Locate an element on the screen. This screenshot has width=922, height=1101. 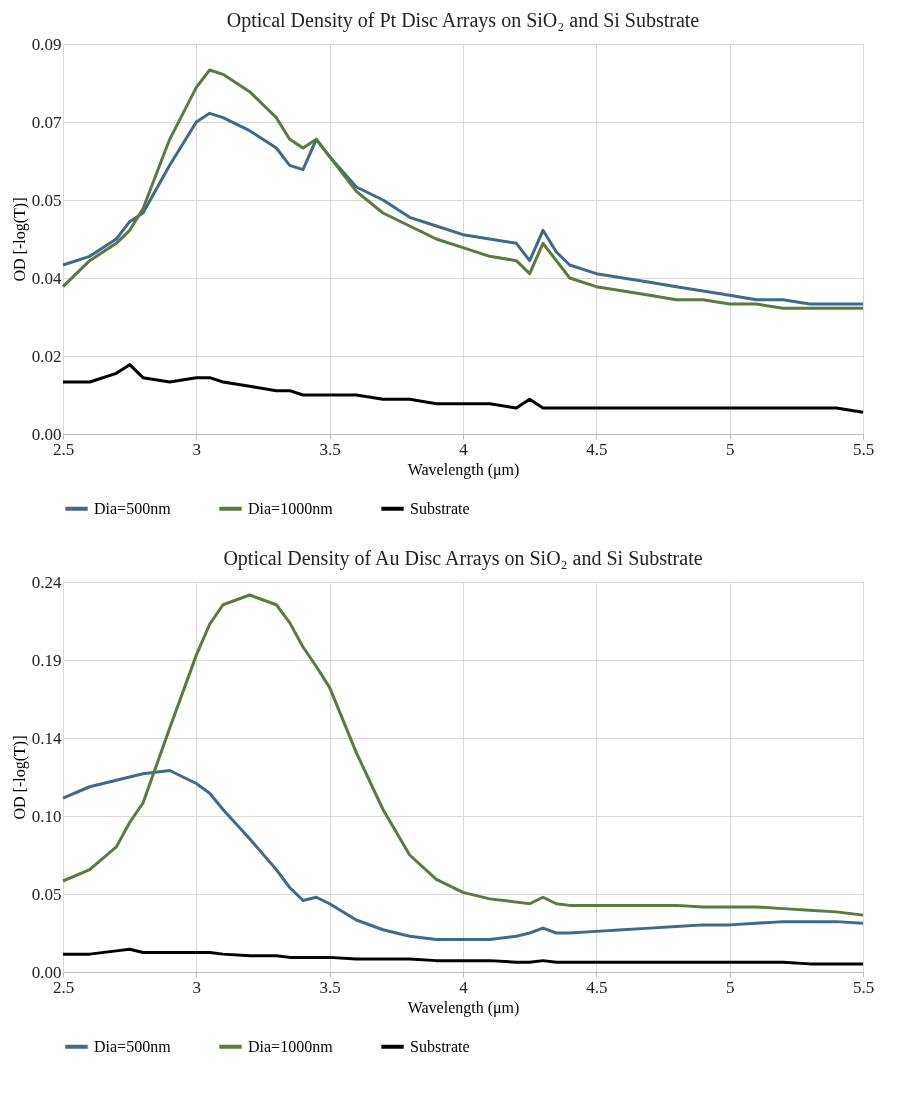
chart-title: Optical Density of Pt Disc Arrays on SiO₂ and Si Substrate is located at coordinates (463, 20).